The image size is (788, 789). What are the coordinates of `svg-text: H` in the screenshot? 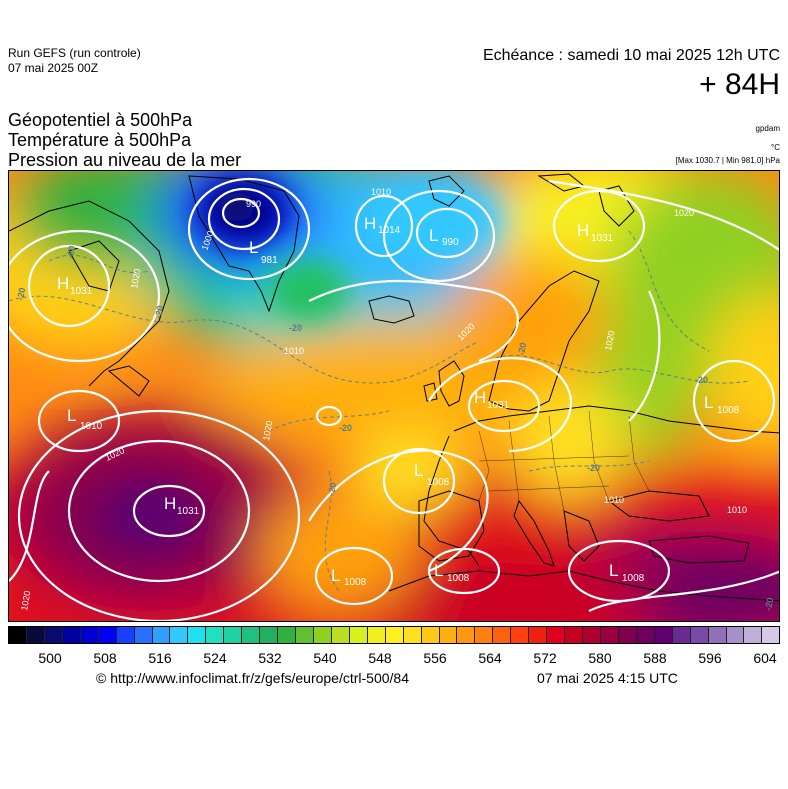 It's located at (170, 503).